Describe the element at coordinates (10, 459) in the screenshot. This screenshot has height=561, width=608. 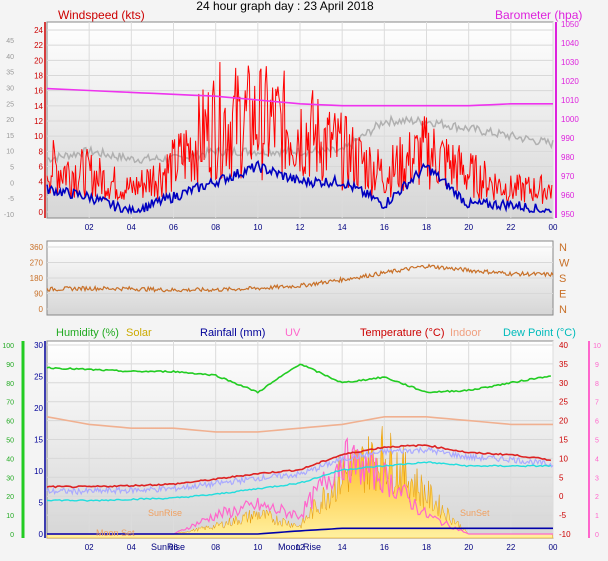
I see `humidity-tick-label: 40` at that location.